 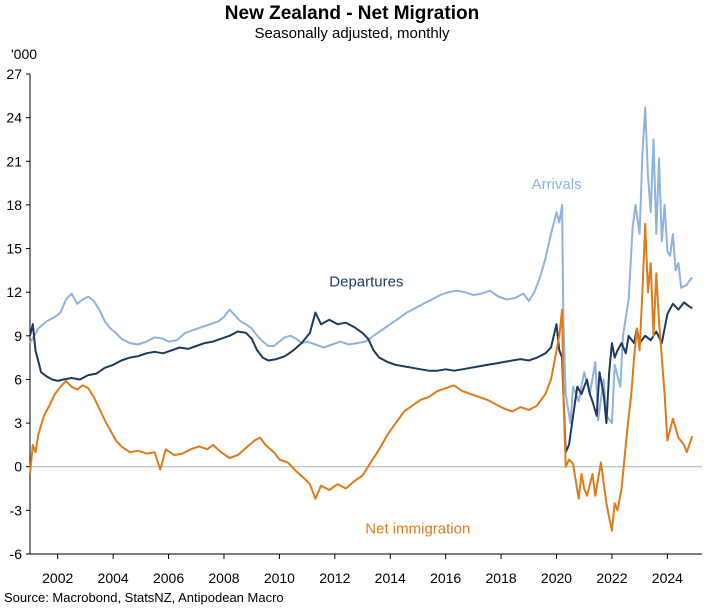 I want to click on y-tick-label: 9, so click(x=18, y=336).